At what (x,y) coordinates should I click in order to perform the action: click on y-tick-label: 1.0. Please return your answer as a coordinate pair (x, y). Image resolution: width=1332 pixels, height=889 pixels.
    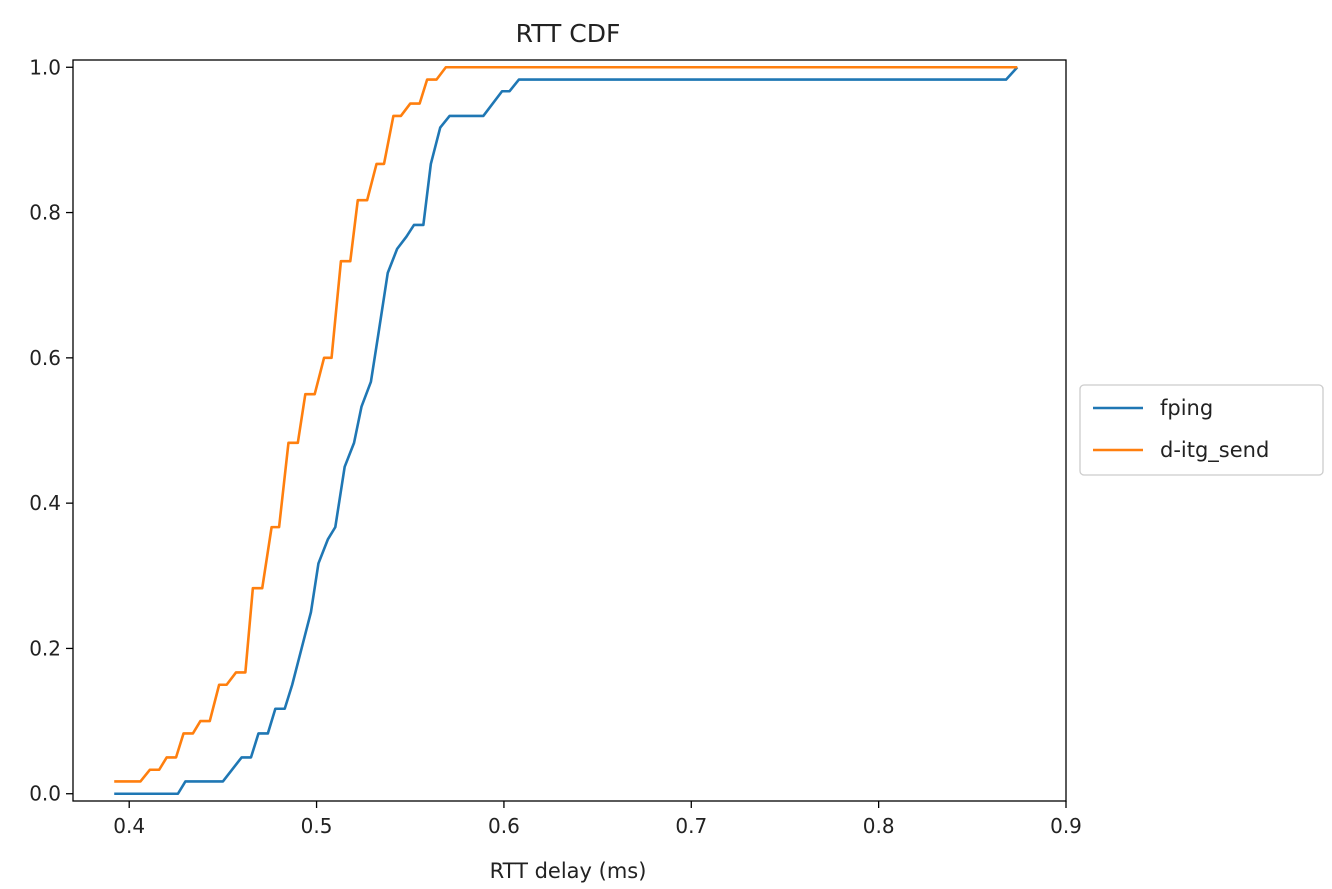
    Looking at the image, I should click on (45, 67).